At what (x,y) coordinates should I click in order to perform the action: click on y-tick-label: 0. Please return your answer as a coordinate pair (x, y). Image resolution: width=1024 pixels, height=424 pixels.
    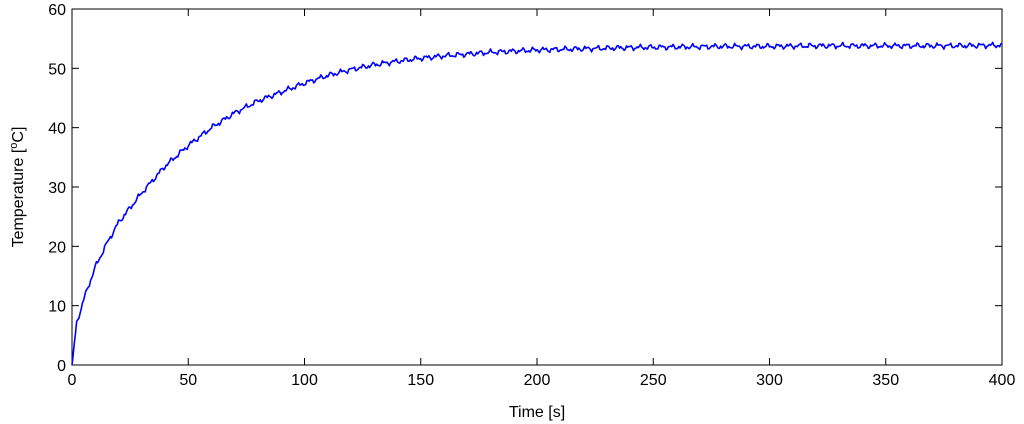
    Looking at the image, I should click on (61, 366).